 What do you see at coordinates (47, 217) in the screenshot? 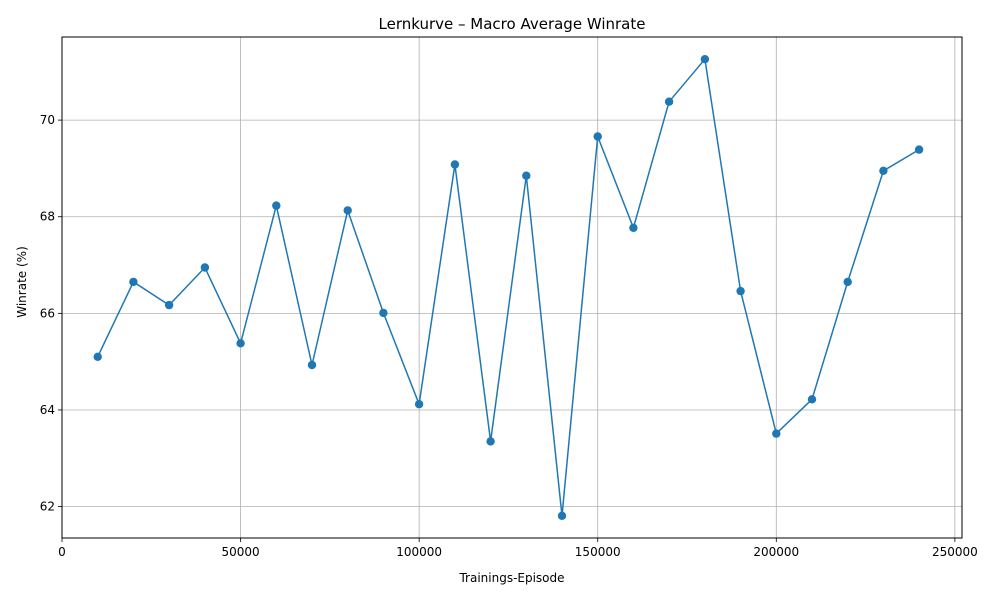
I see `y-tick-label: 68` at bounding box center [47, 217].